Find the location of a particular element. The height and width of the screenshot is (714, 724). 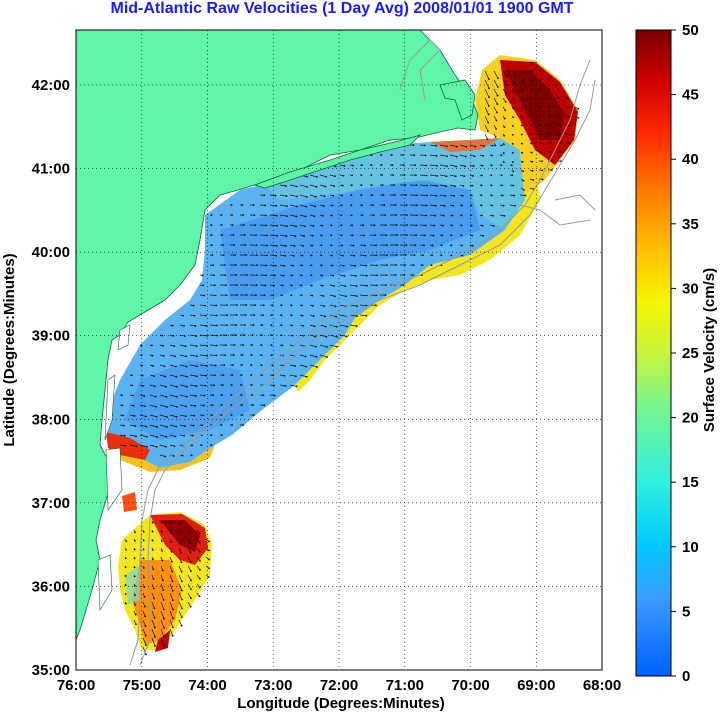

colorbar-tick-label: 45 is located at coordinates (690, 95).